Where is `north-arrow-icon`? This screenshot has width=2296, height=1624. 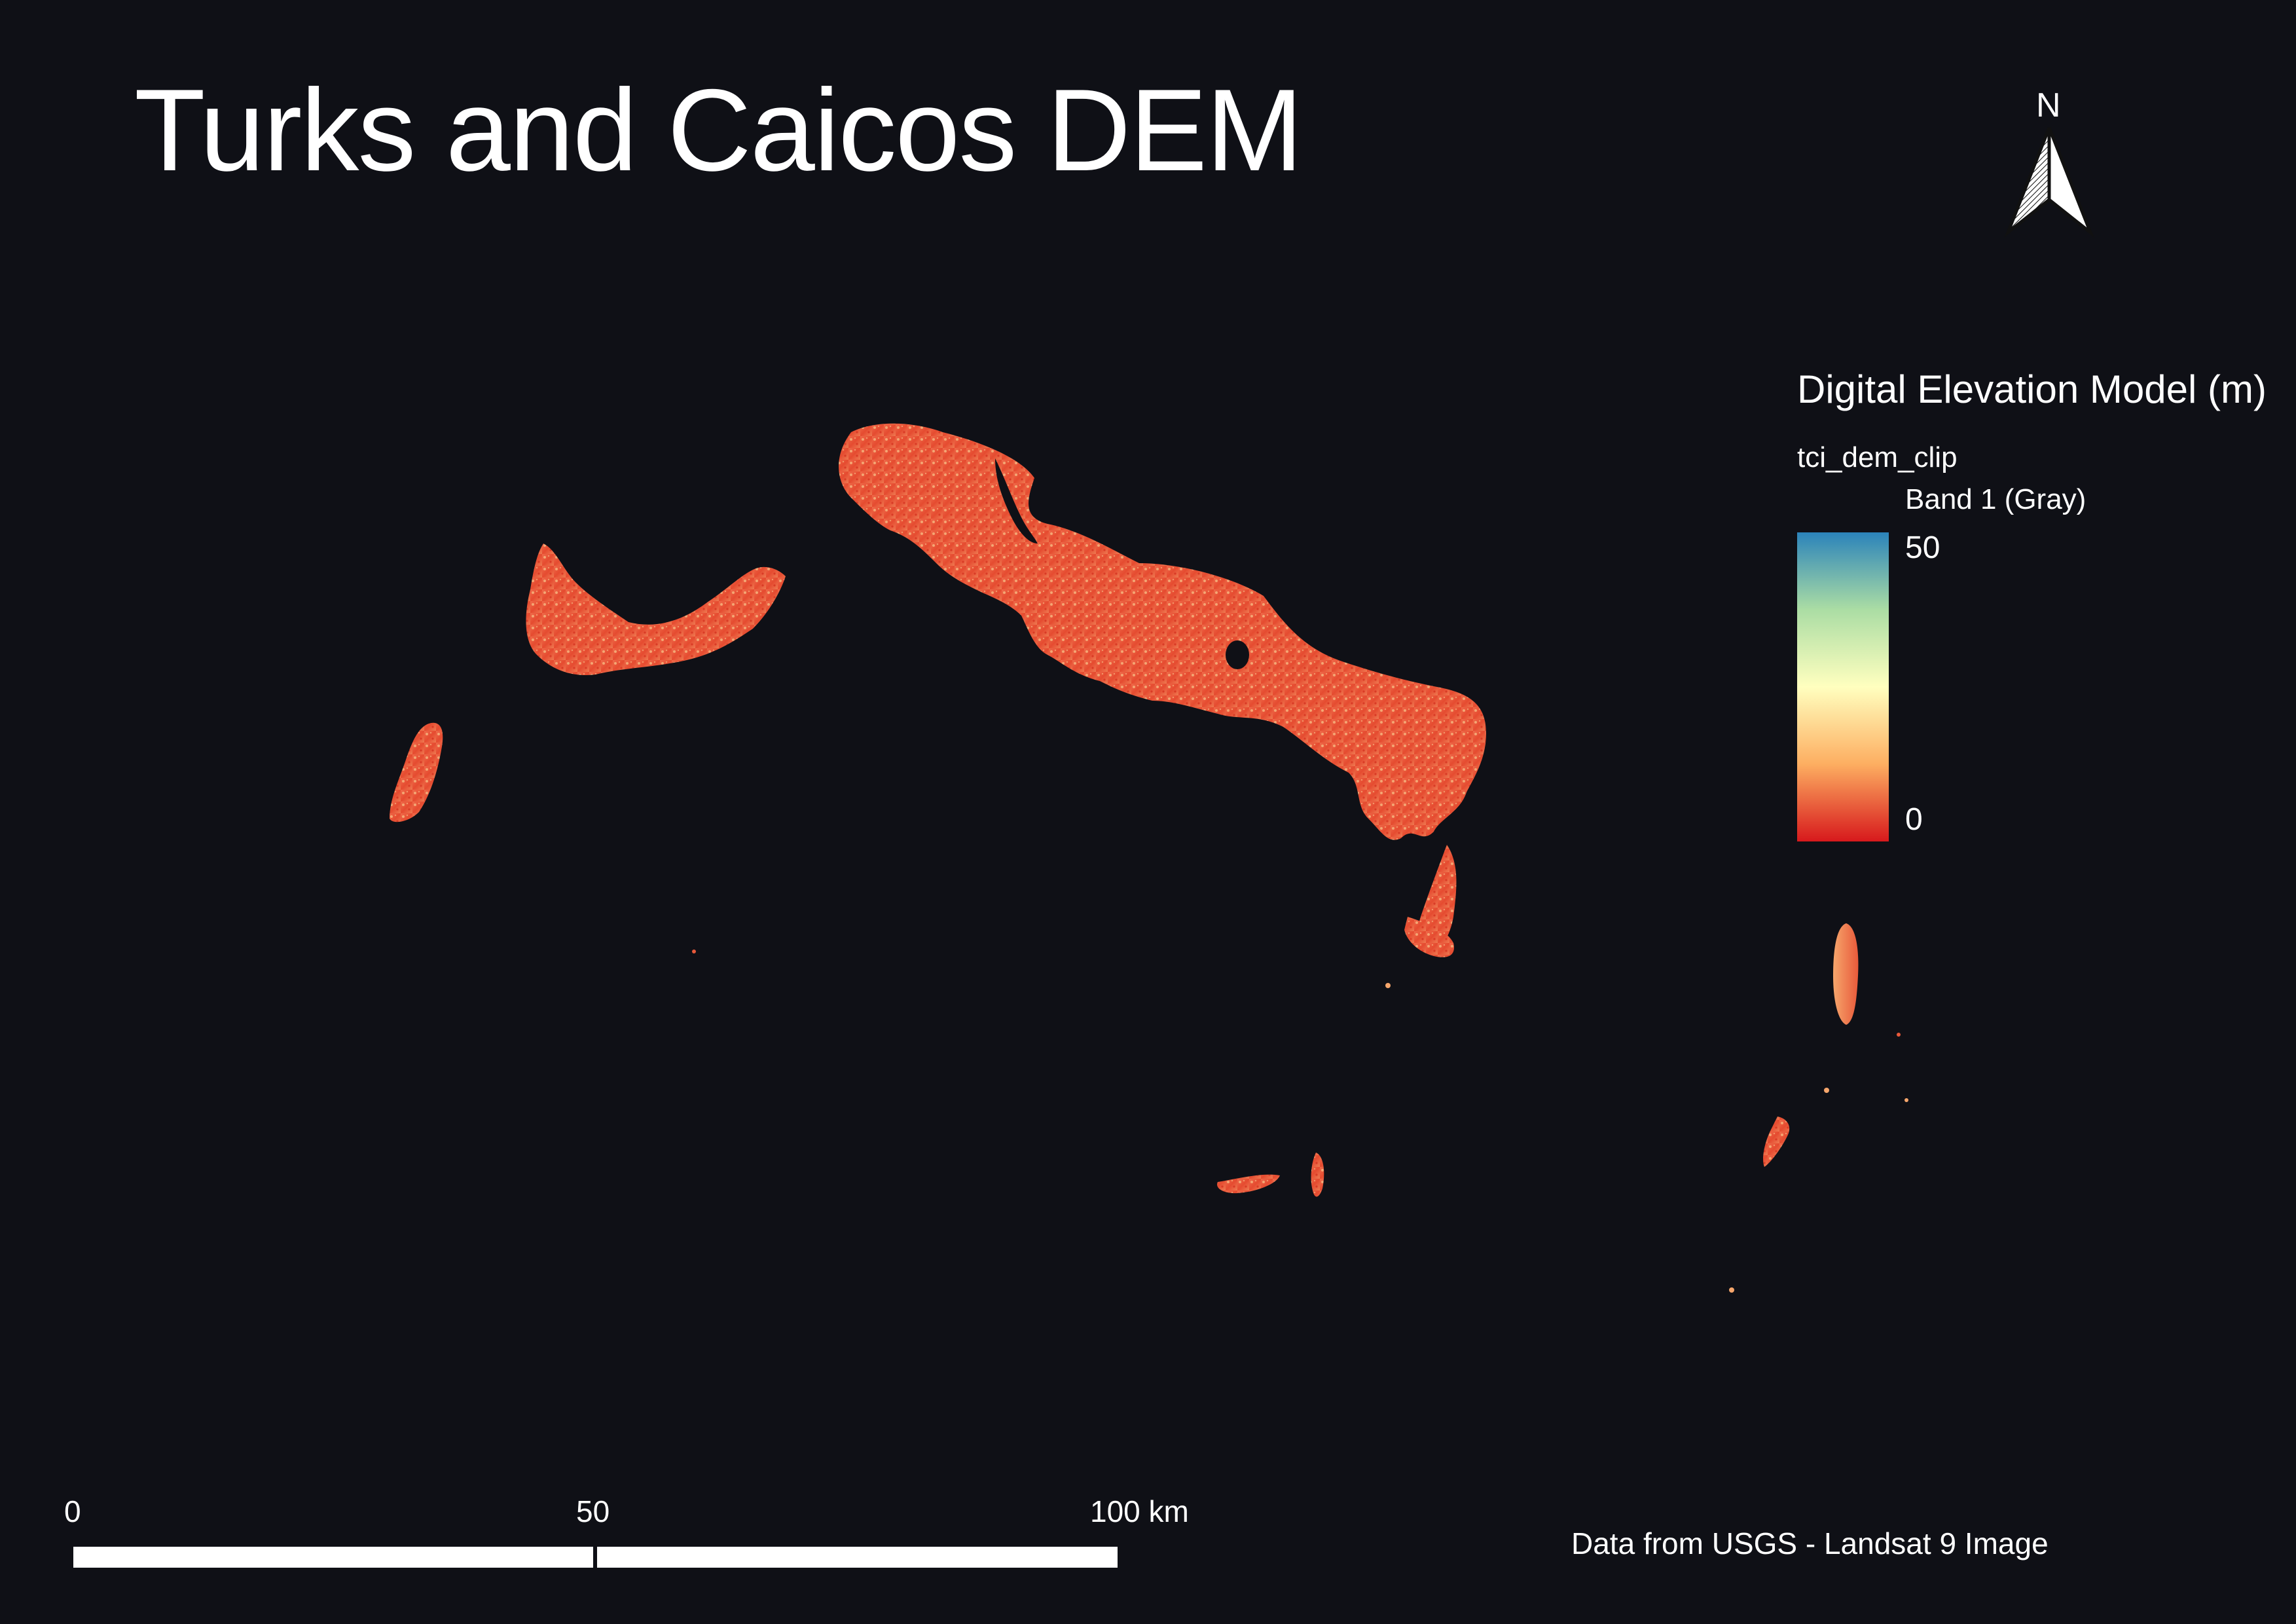 north-arrow-icon is located at coordinates (2049, 167).